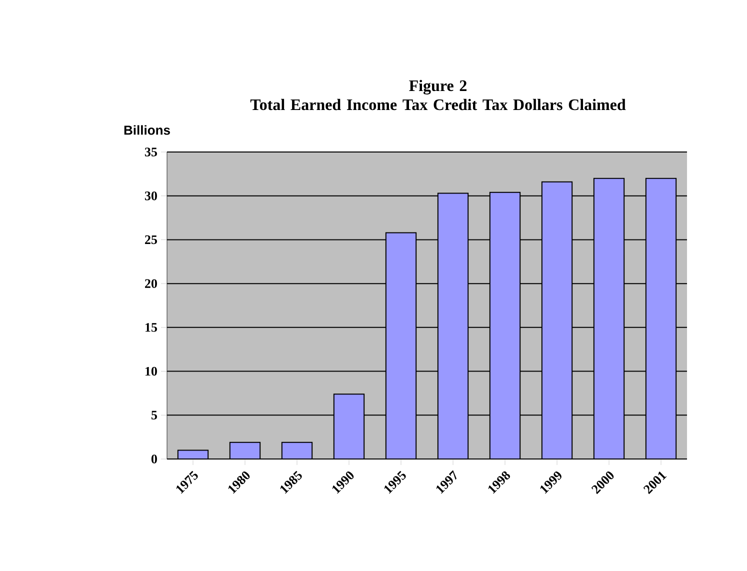 This screenshot has width=747, height=571. I want to click on y-tick-label: 35, so click(150, 152).